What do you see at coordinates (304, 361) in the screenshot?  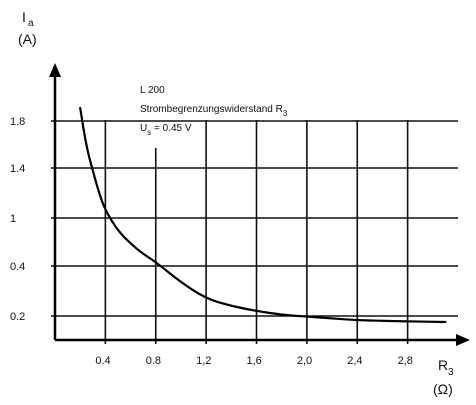 I see `x-tick-label: 2,0` at bounding box center [304, 361].